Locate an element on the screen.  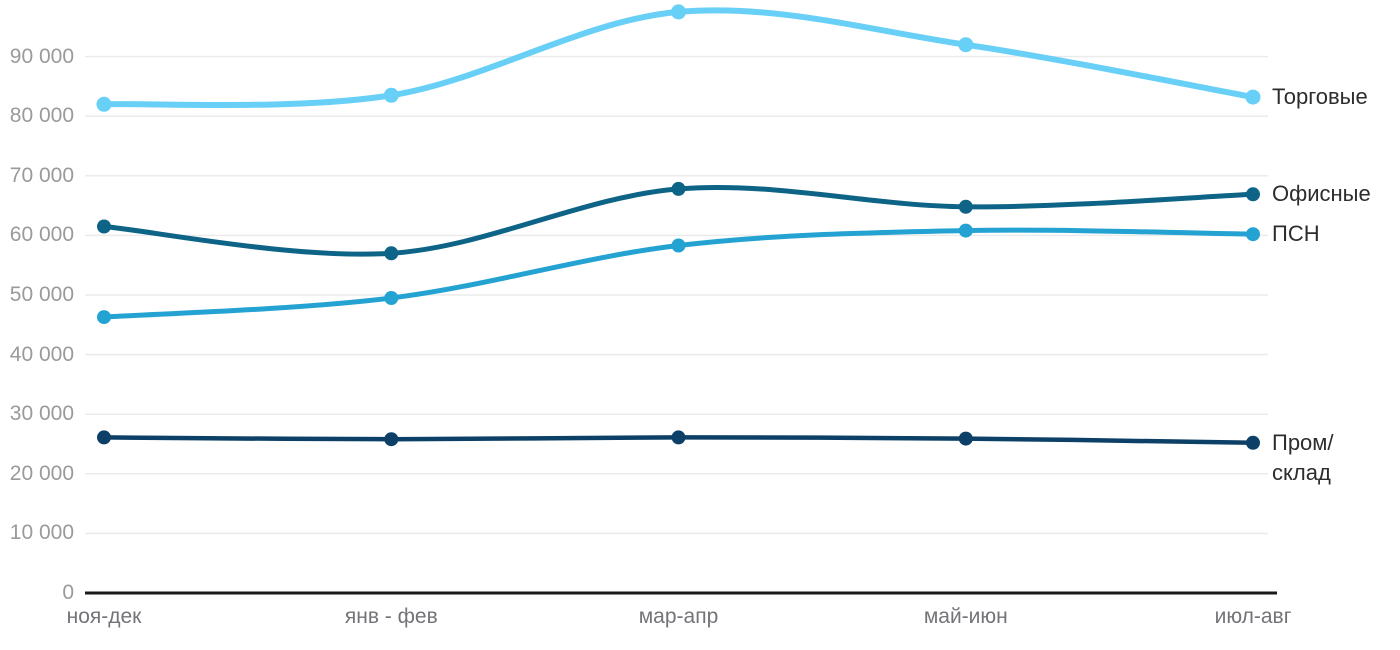
y-tick-label: 80 000 is located at coordinates (41, 116).